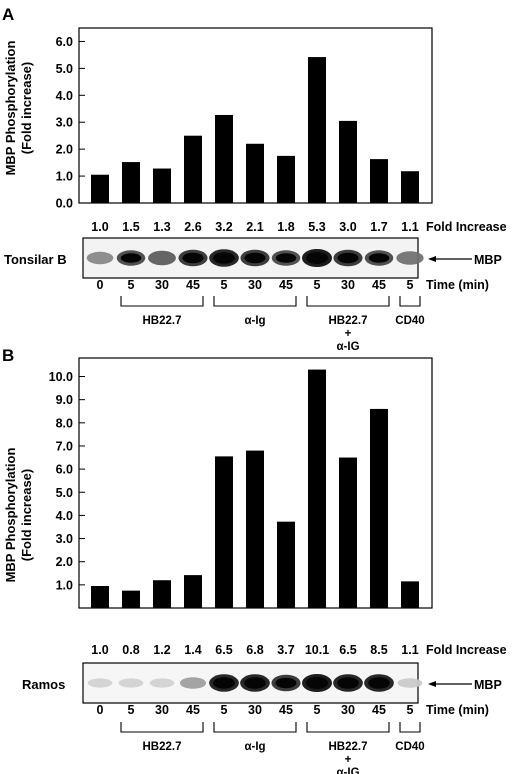 This screenshot has height=774, width=520. Describe the element at coordinates (285, 650) in the screenshot. I see `fold-value: 3.7` at that location.